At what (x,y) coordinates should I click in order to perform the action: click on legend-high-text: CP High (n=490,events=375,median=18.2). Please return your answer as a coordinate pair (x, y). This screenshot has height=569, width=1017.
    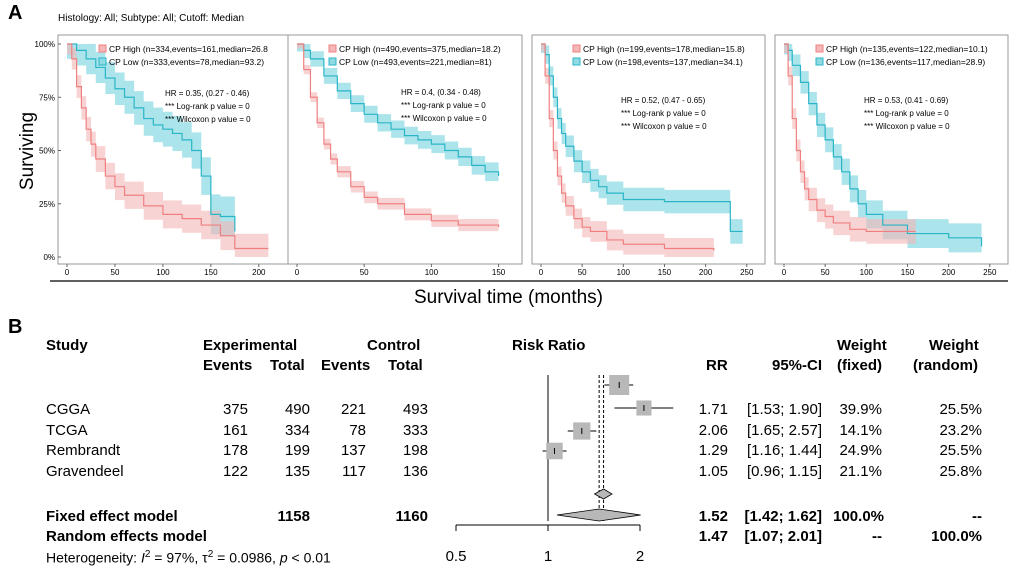
    Looking at the image, I should click on (420, 49).